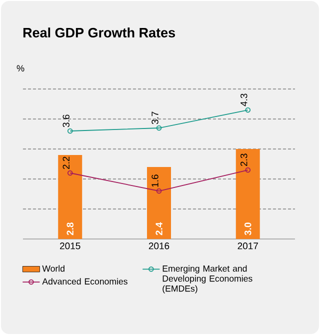 Image resolution: width=320 pixels, height=335 pixels. What do you see at coordinates (99, 33) in the screenshot?
I see `chart-title: Real GDP Growth Rates` at bounding box center [99, 33].